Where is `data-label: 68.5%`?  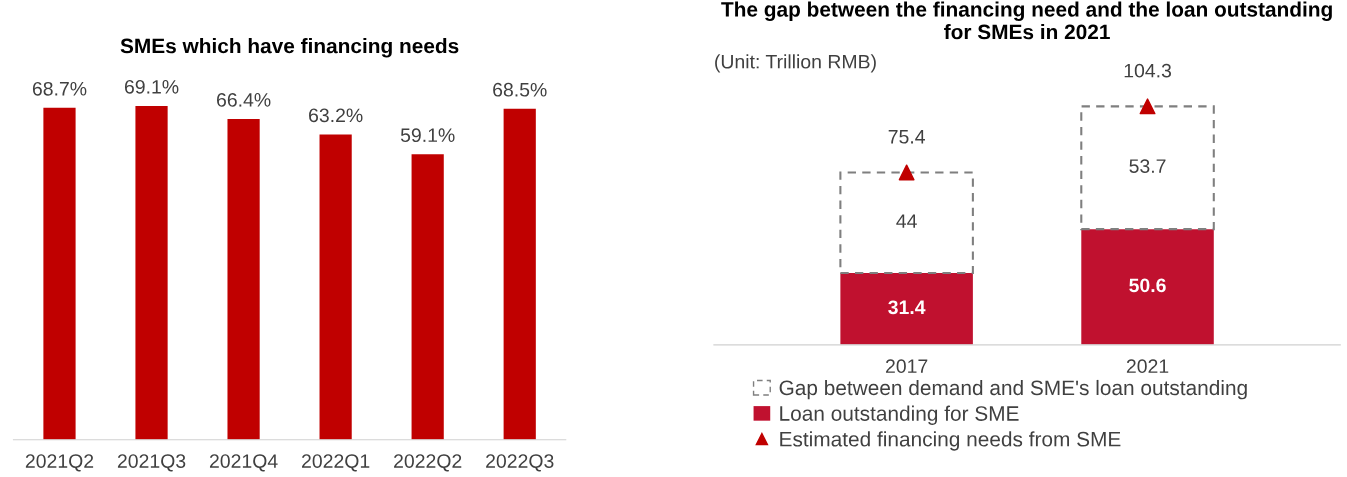 data-label: 68.5% is located at coordinates (520, 89).